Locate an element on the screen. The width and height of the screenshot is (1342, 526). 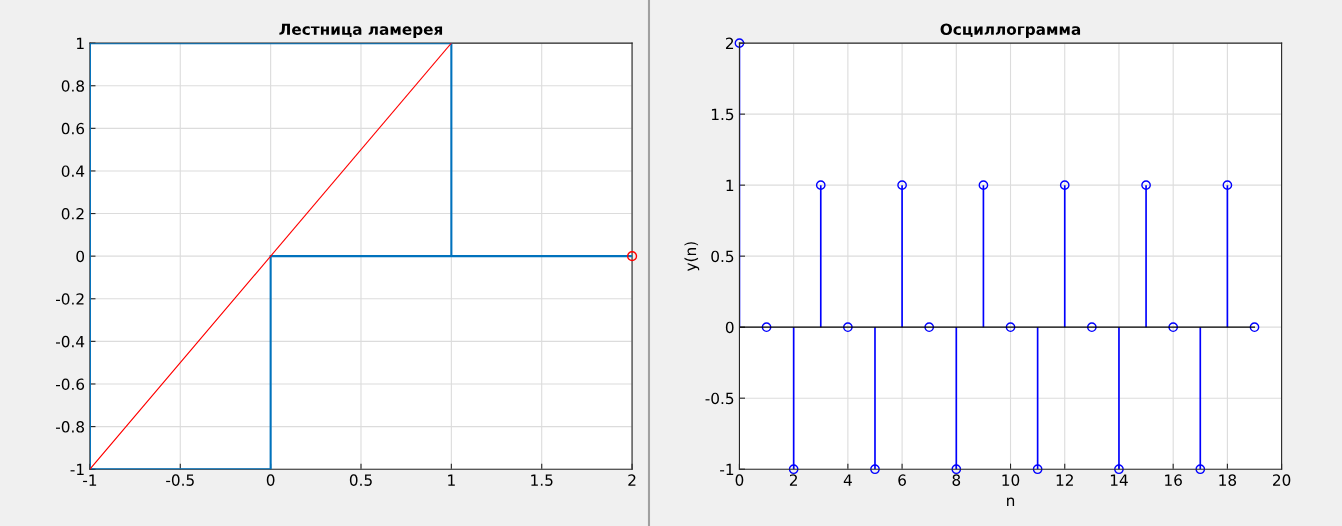
x-tick-label: 1 is located at coordinates (451, 480).